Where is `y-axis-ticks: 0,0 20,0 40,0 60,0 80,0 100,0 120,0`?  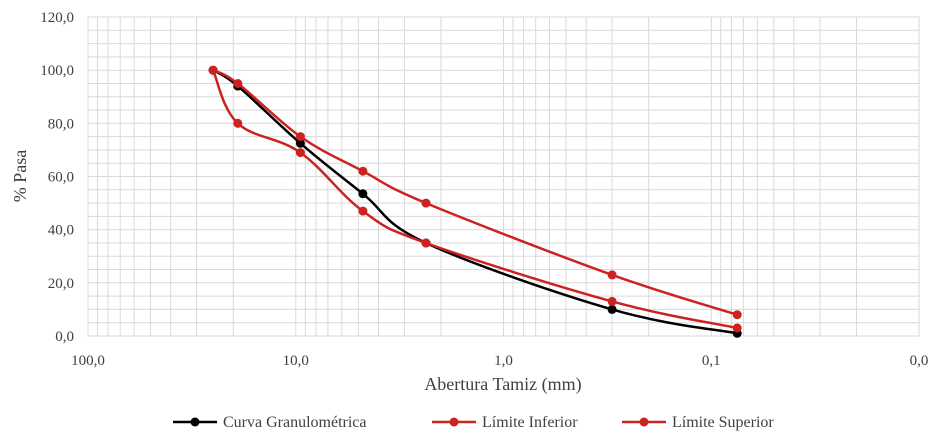
y-axis-ticks: 0,0 20,0 40,0 60,0 80,0 100,0 120,0 is located at coordinates (57, 177).